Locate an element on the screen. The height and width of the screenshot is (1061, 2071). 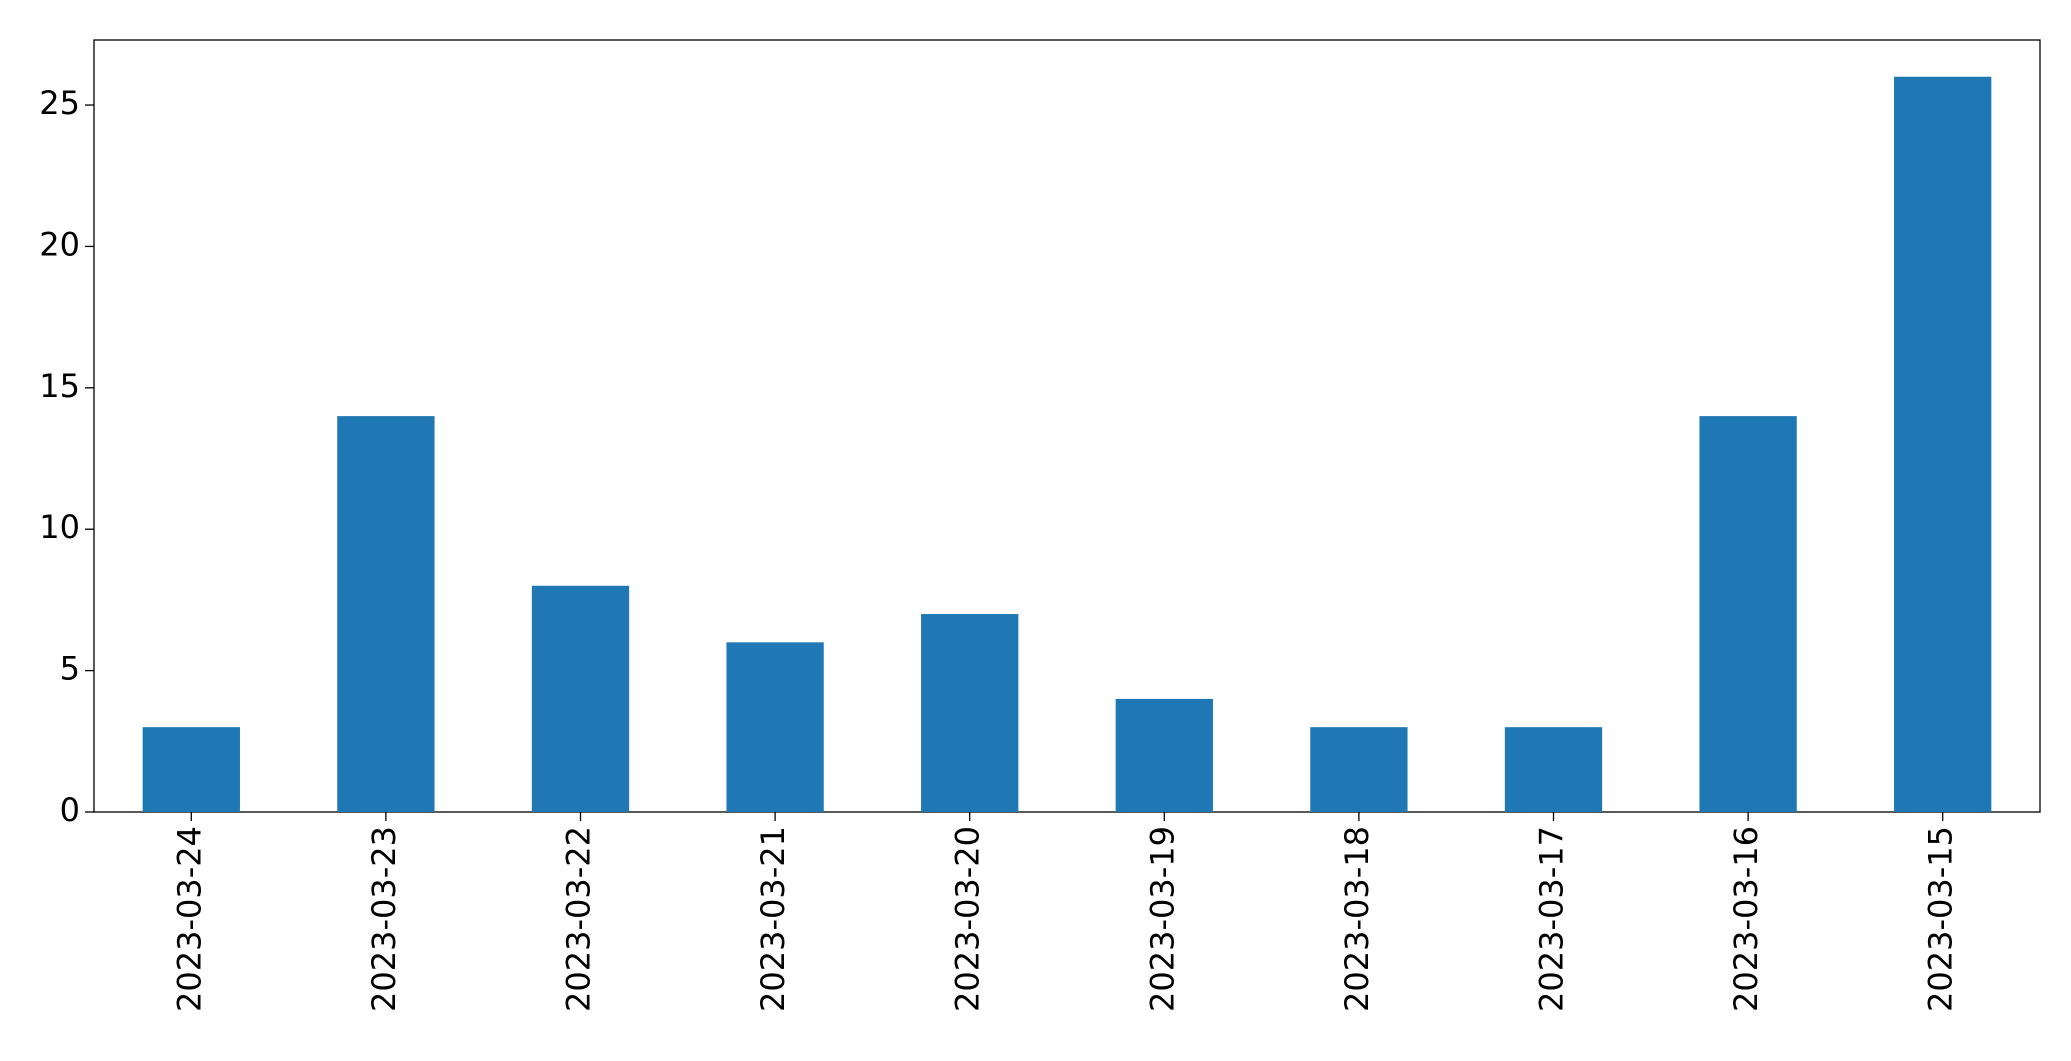
y-tick-label: 0 is located at coordinates (70, 810).